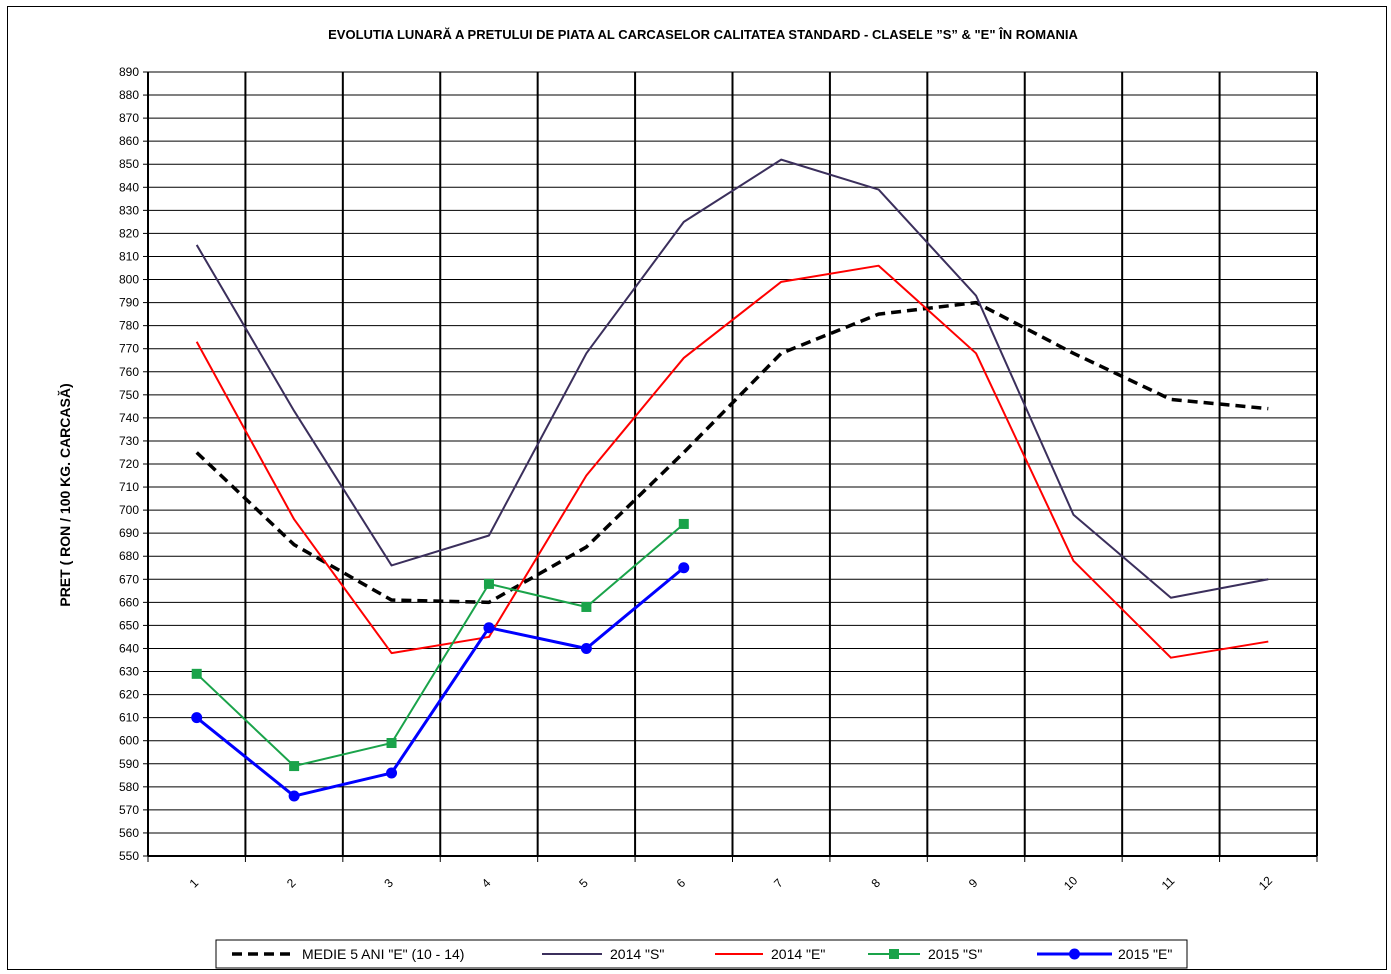  I want to click on y-tick-label: 680, so click(129, 556).